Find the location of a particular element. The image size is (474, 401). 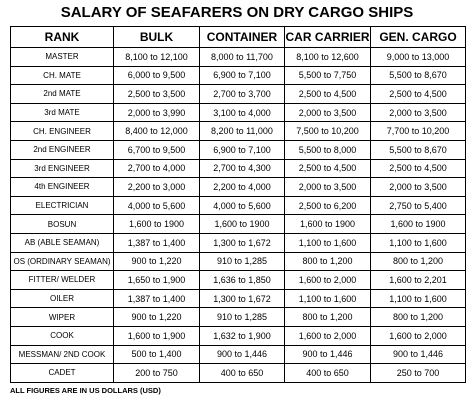

salary-cell: 8,400 to 12,000 is located at coordinates (156, 131).